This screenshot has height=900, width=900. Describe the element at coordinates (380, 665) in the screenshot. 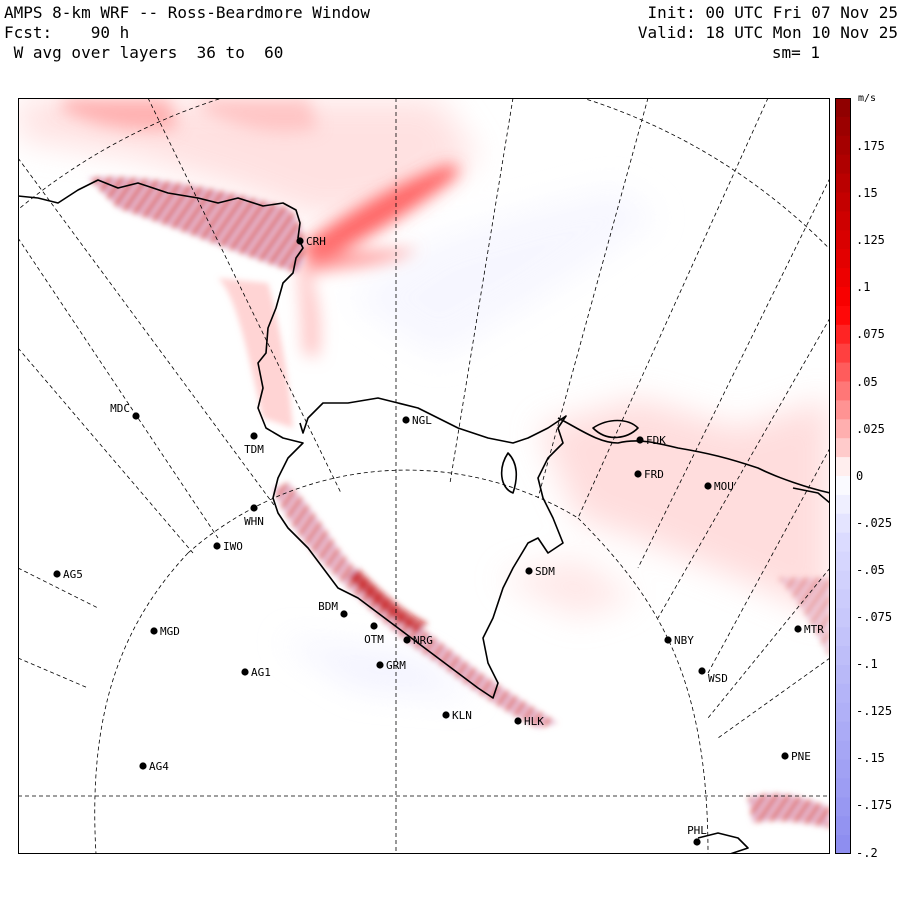

I see `station-marker-grm` at that location.